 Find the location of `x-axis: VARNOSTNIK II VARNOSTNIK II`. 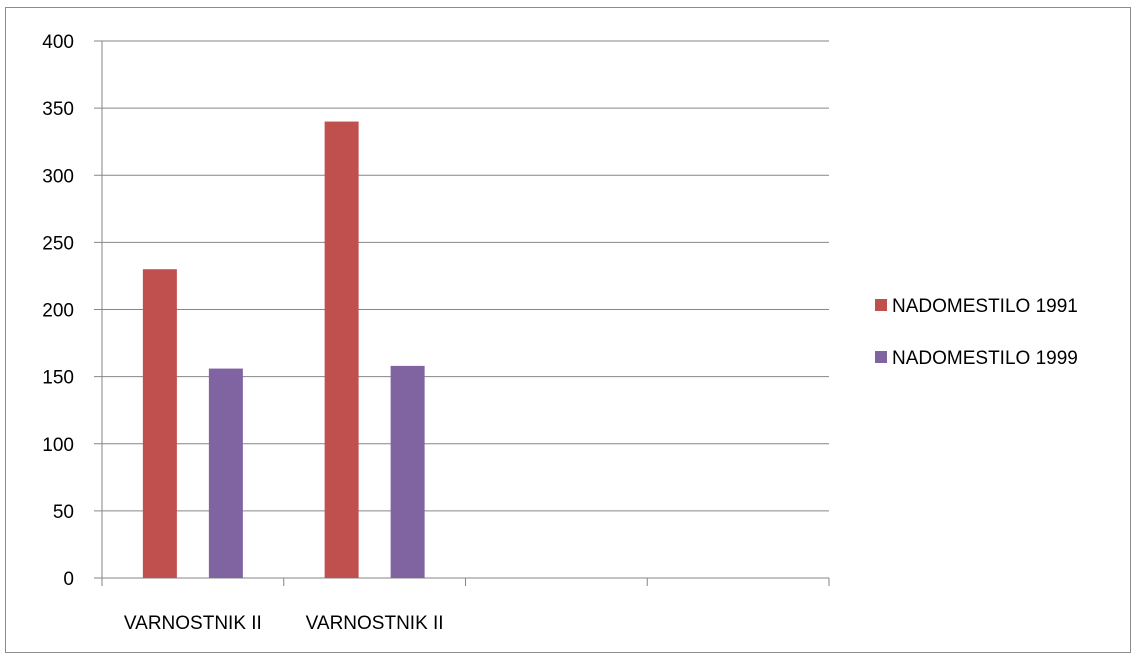

x-axis: VARNOSTNIK II VARNOSTNIK II is located at coordinates (465, 606).